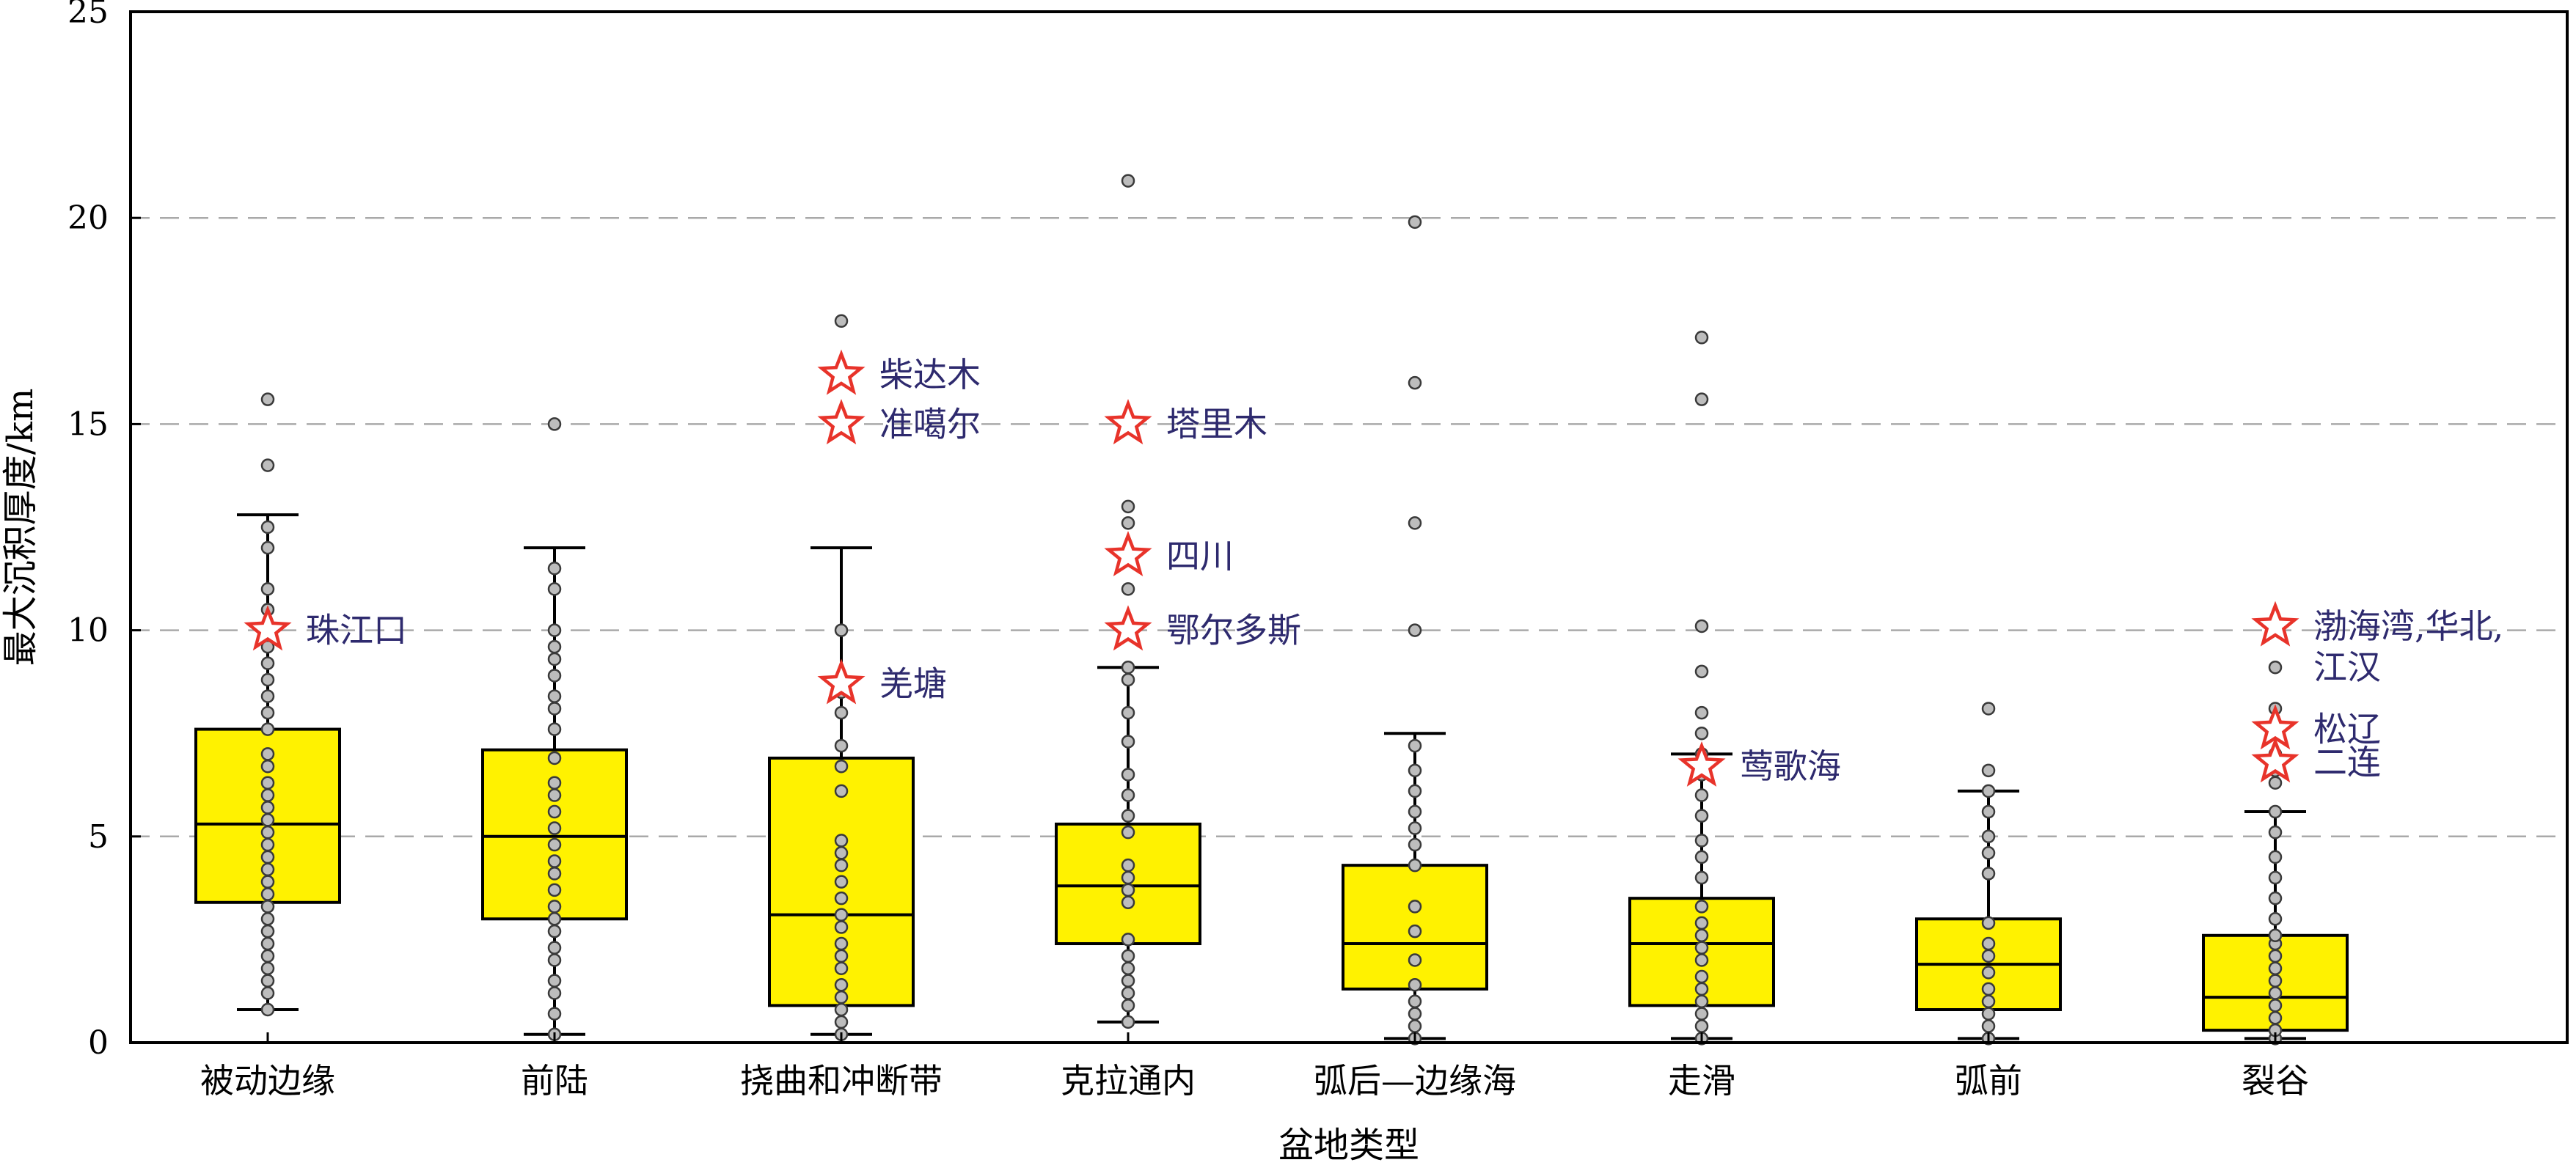 Image resolution: width=2576 pixels, height=1168 pixels. Describe the element at coordinates (2347, 667) in the screenshot. I see `annotation-label: 江汉` at that location.